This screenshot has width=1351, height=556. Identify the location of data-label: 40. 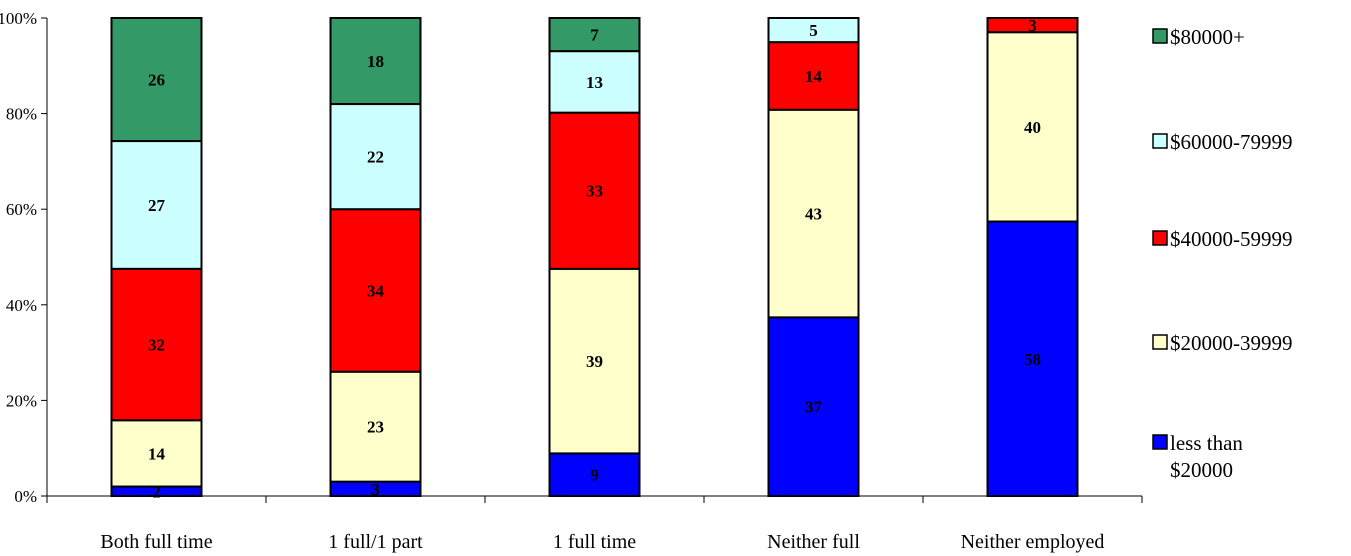
(1032, 127).